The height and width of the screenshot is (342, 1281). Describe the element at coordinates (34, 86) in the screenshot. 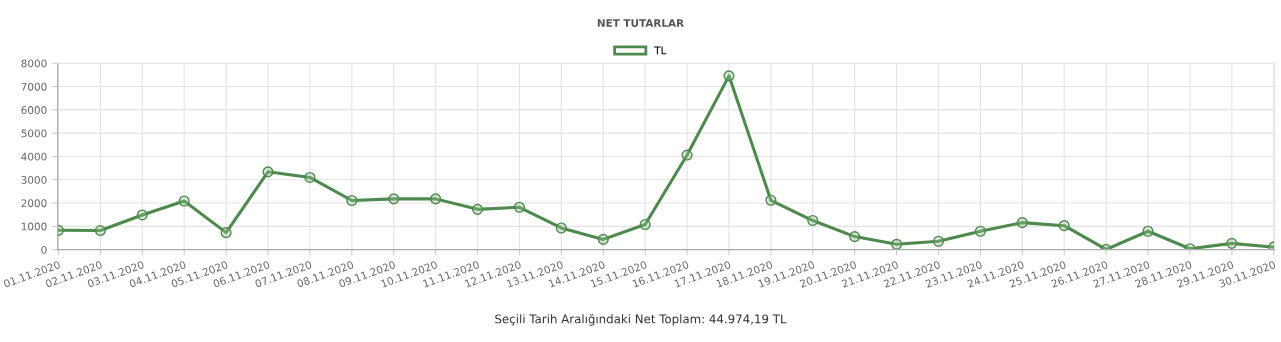

I see `y-tick-label: 7000` at that location.